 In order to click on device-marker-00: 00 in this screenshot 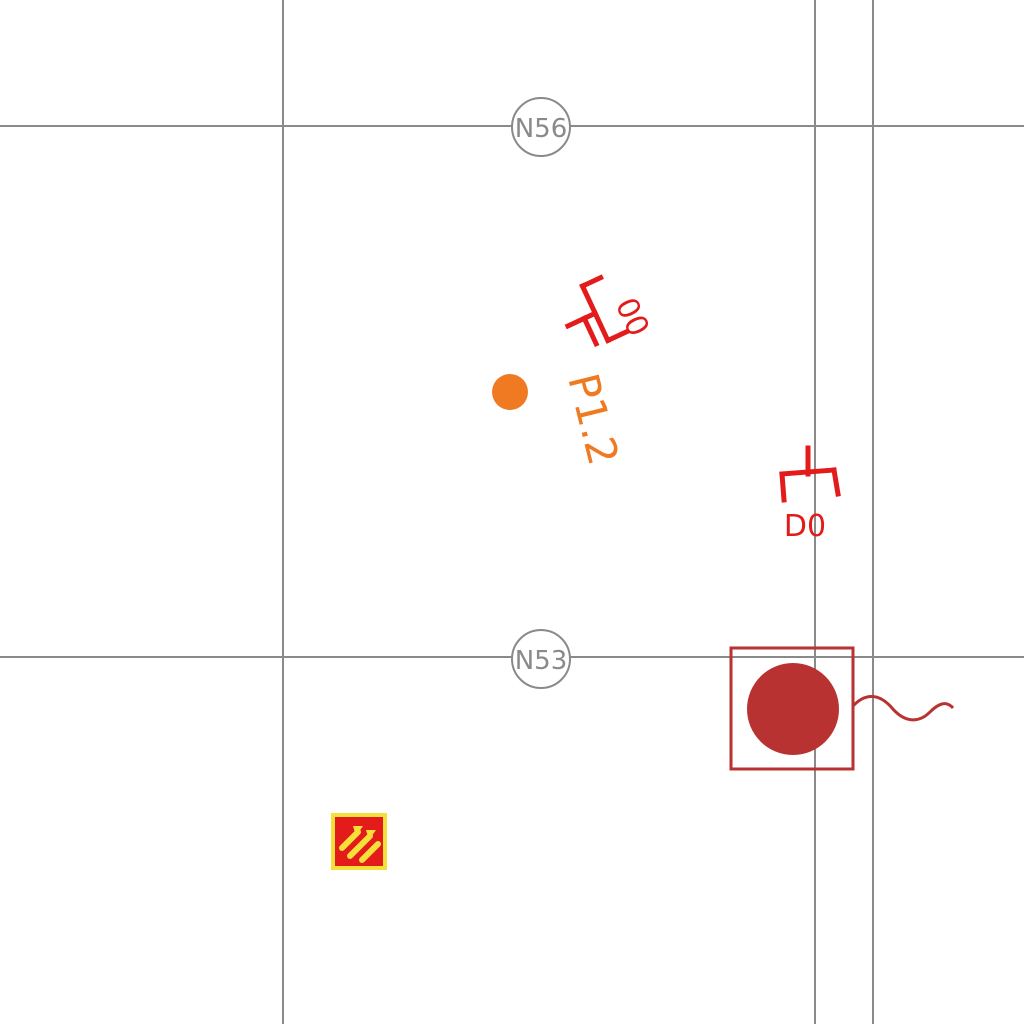, I will do `click(605, 312)`.